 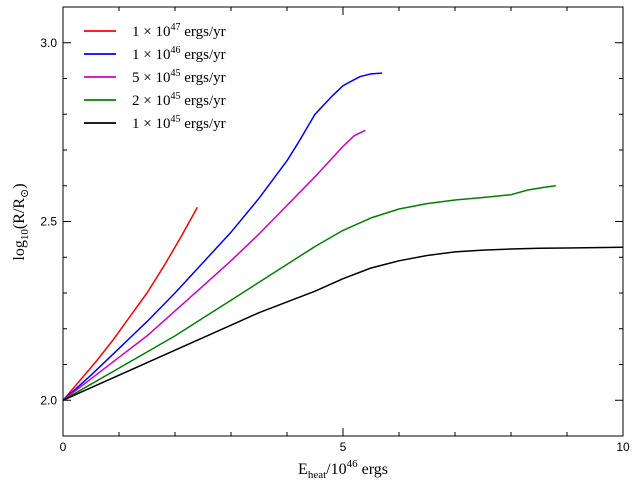 What do you see at coordinates (179, 31) in the screenshot?
I see `legend-entry: 1 × 1047 ergs/yr` at bounding box center [179, 31].